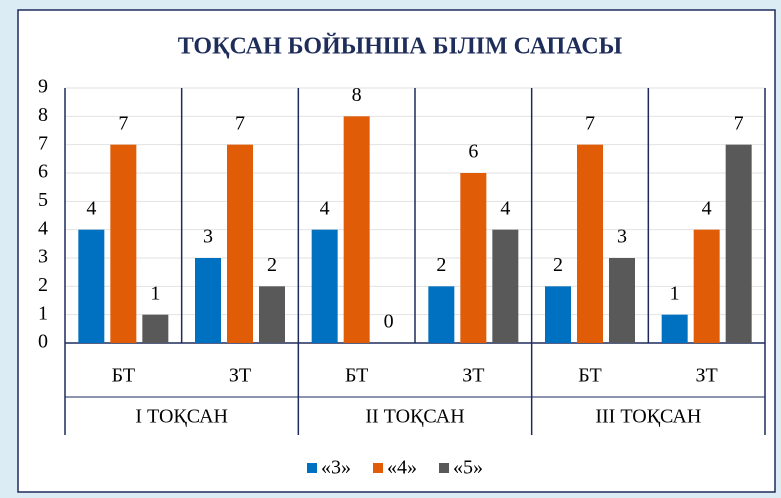 The width and height of the screenshot is (781, 498). I want to click on y-tick-label: 2, so click(43, 285).